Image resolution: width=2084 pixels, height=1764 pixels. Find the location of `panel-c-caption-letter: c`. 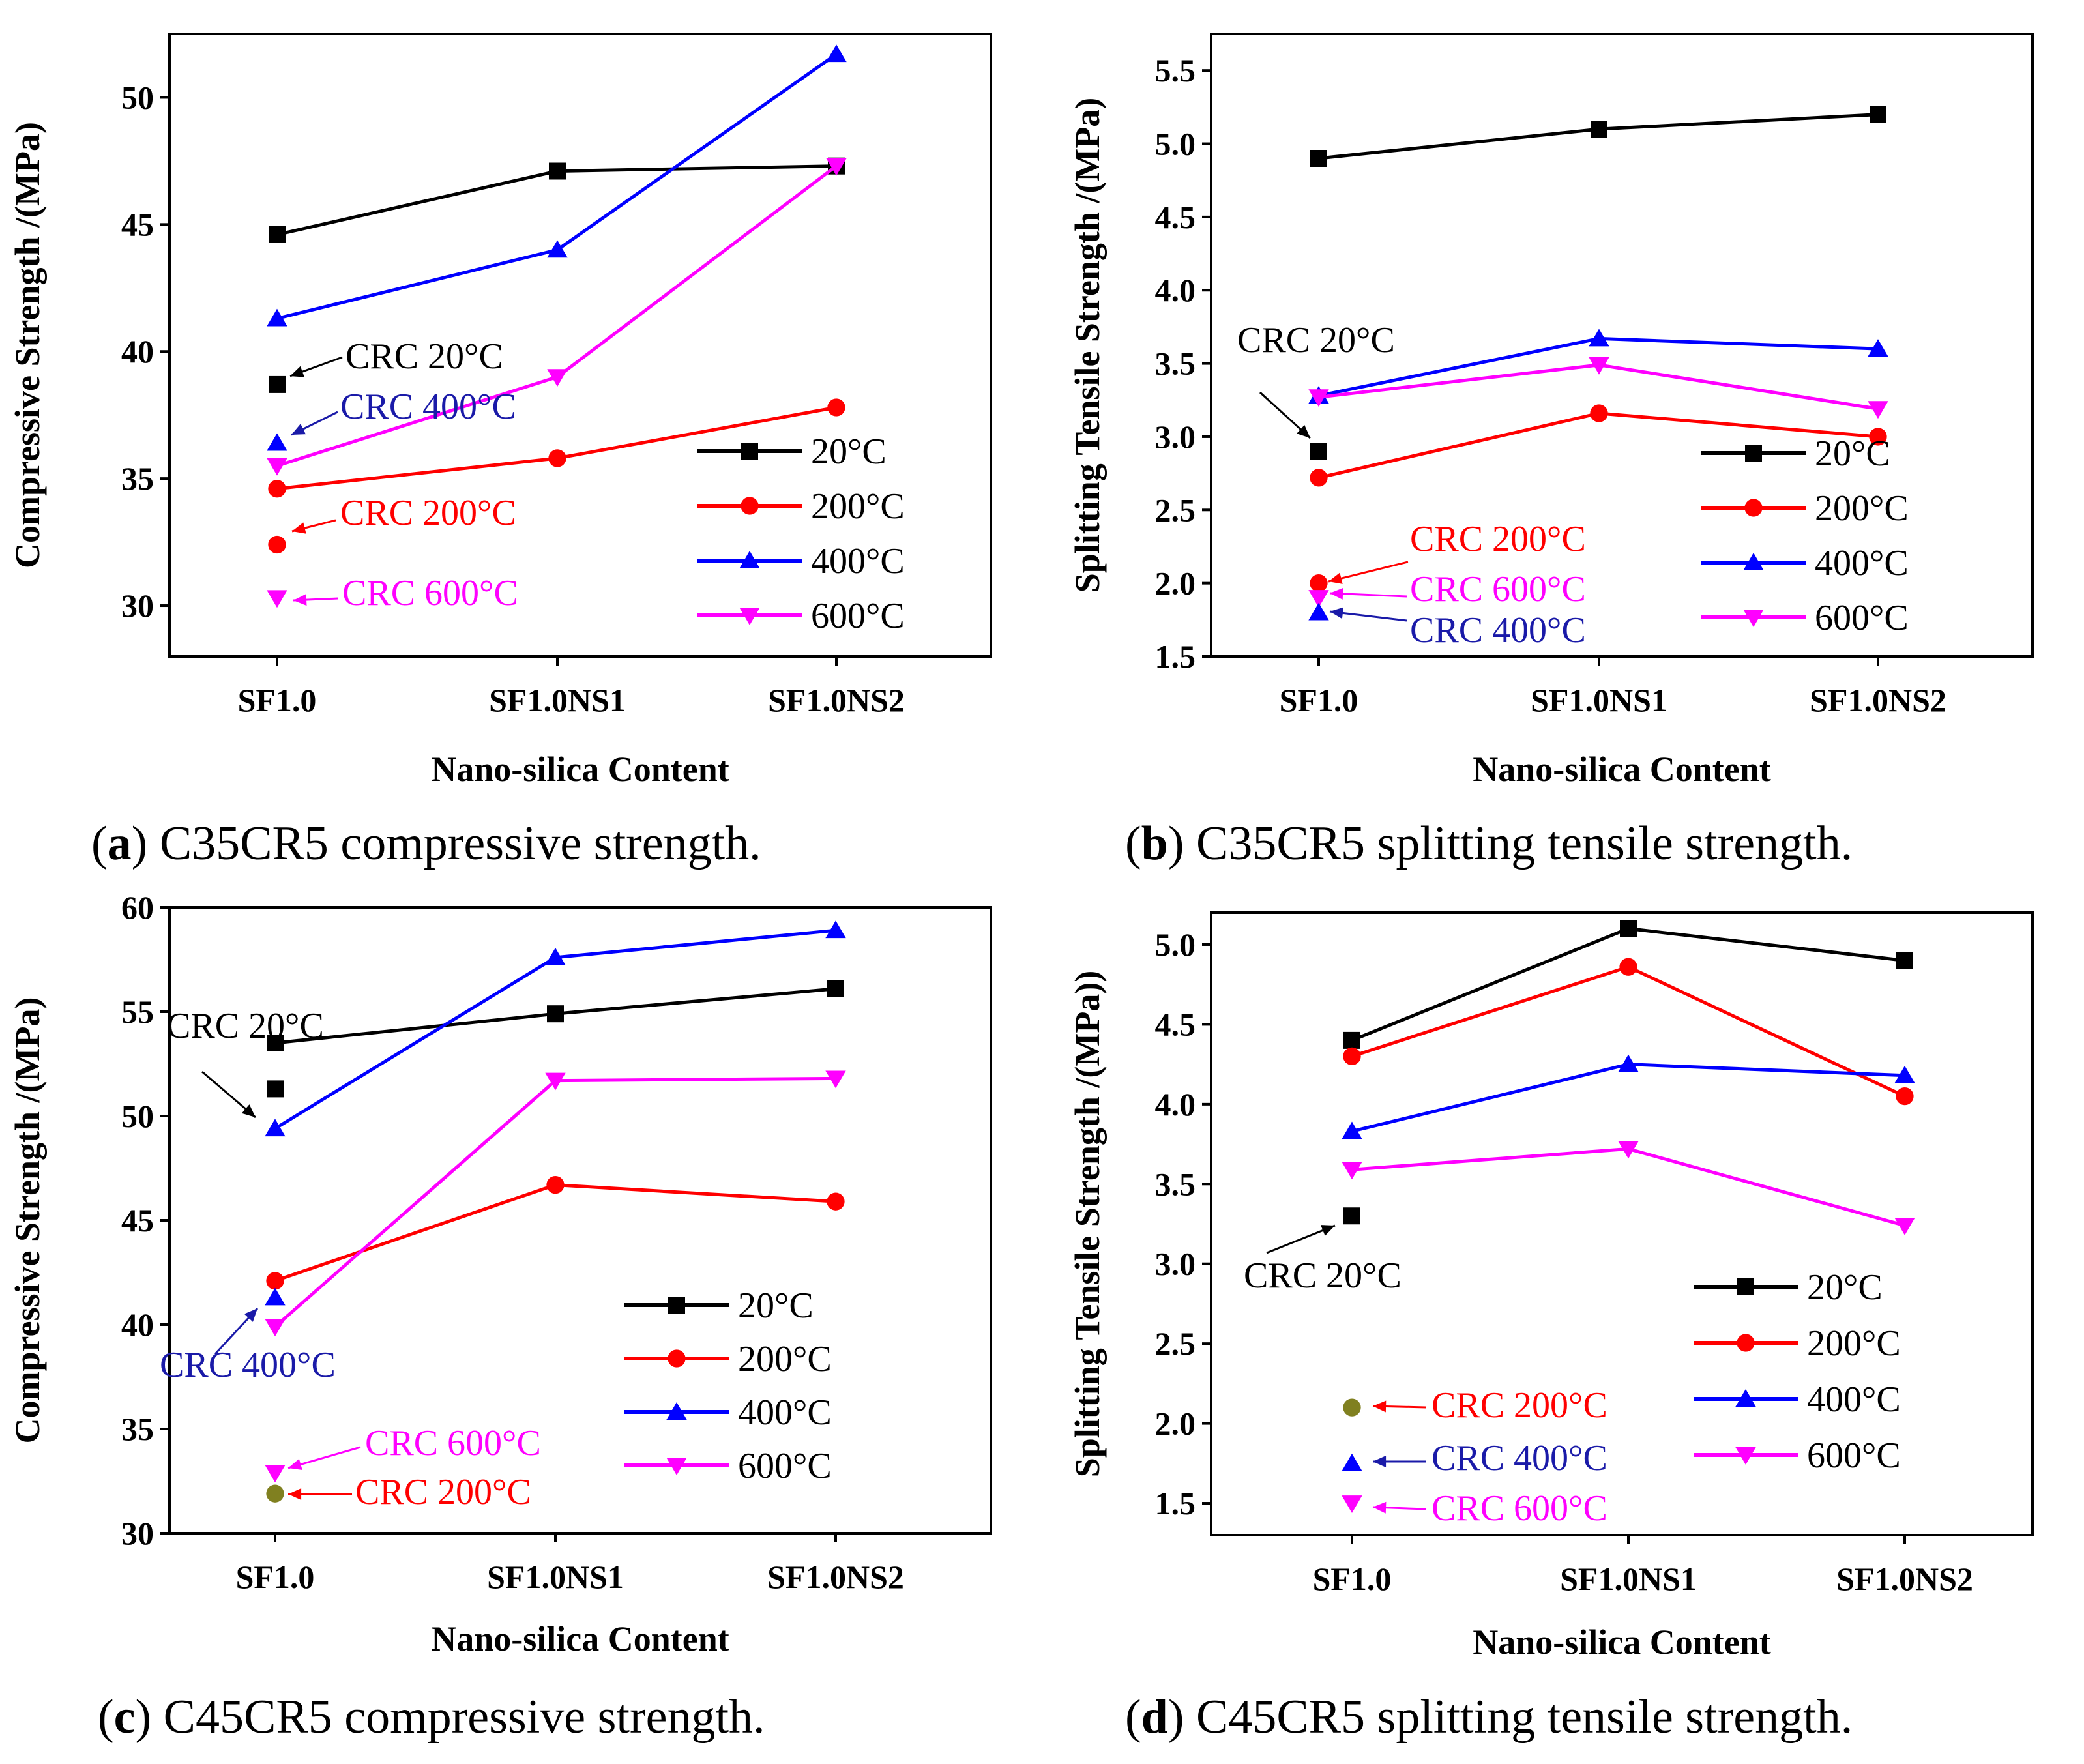

panel-c-caption-letter: c is located at coordinates (124, 1717).